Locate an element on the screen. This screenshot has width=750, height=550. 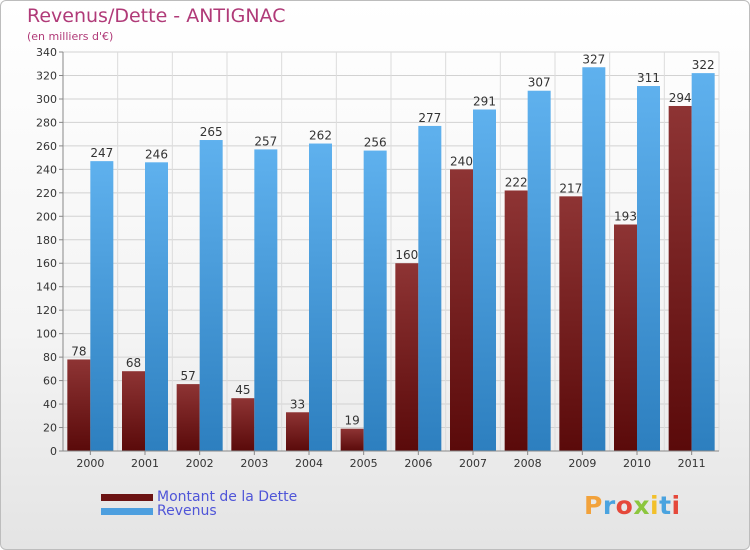
data-label-revenus-2010: 311 is located at coordinates (648, 78).